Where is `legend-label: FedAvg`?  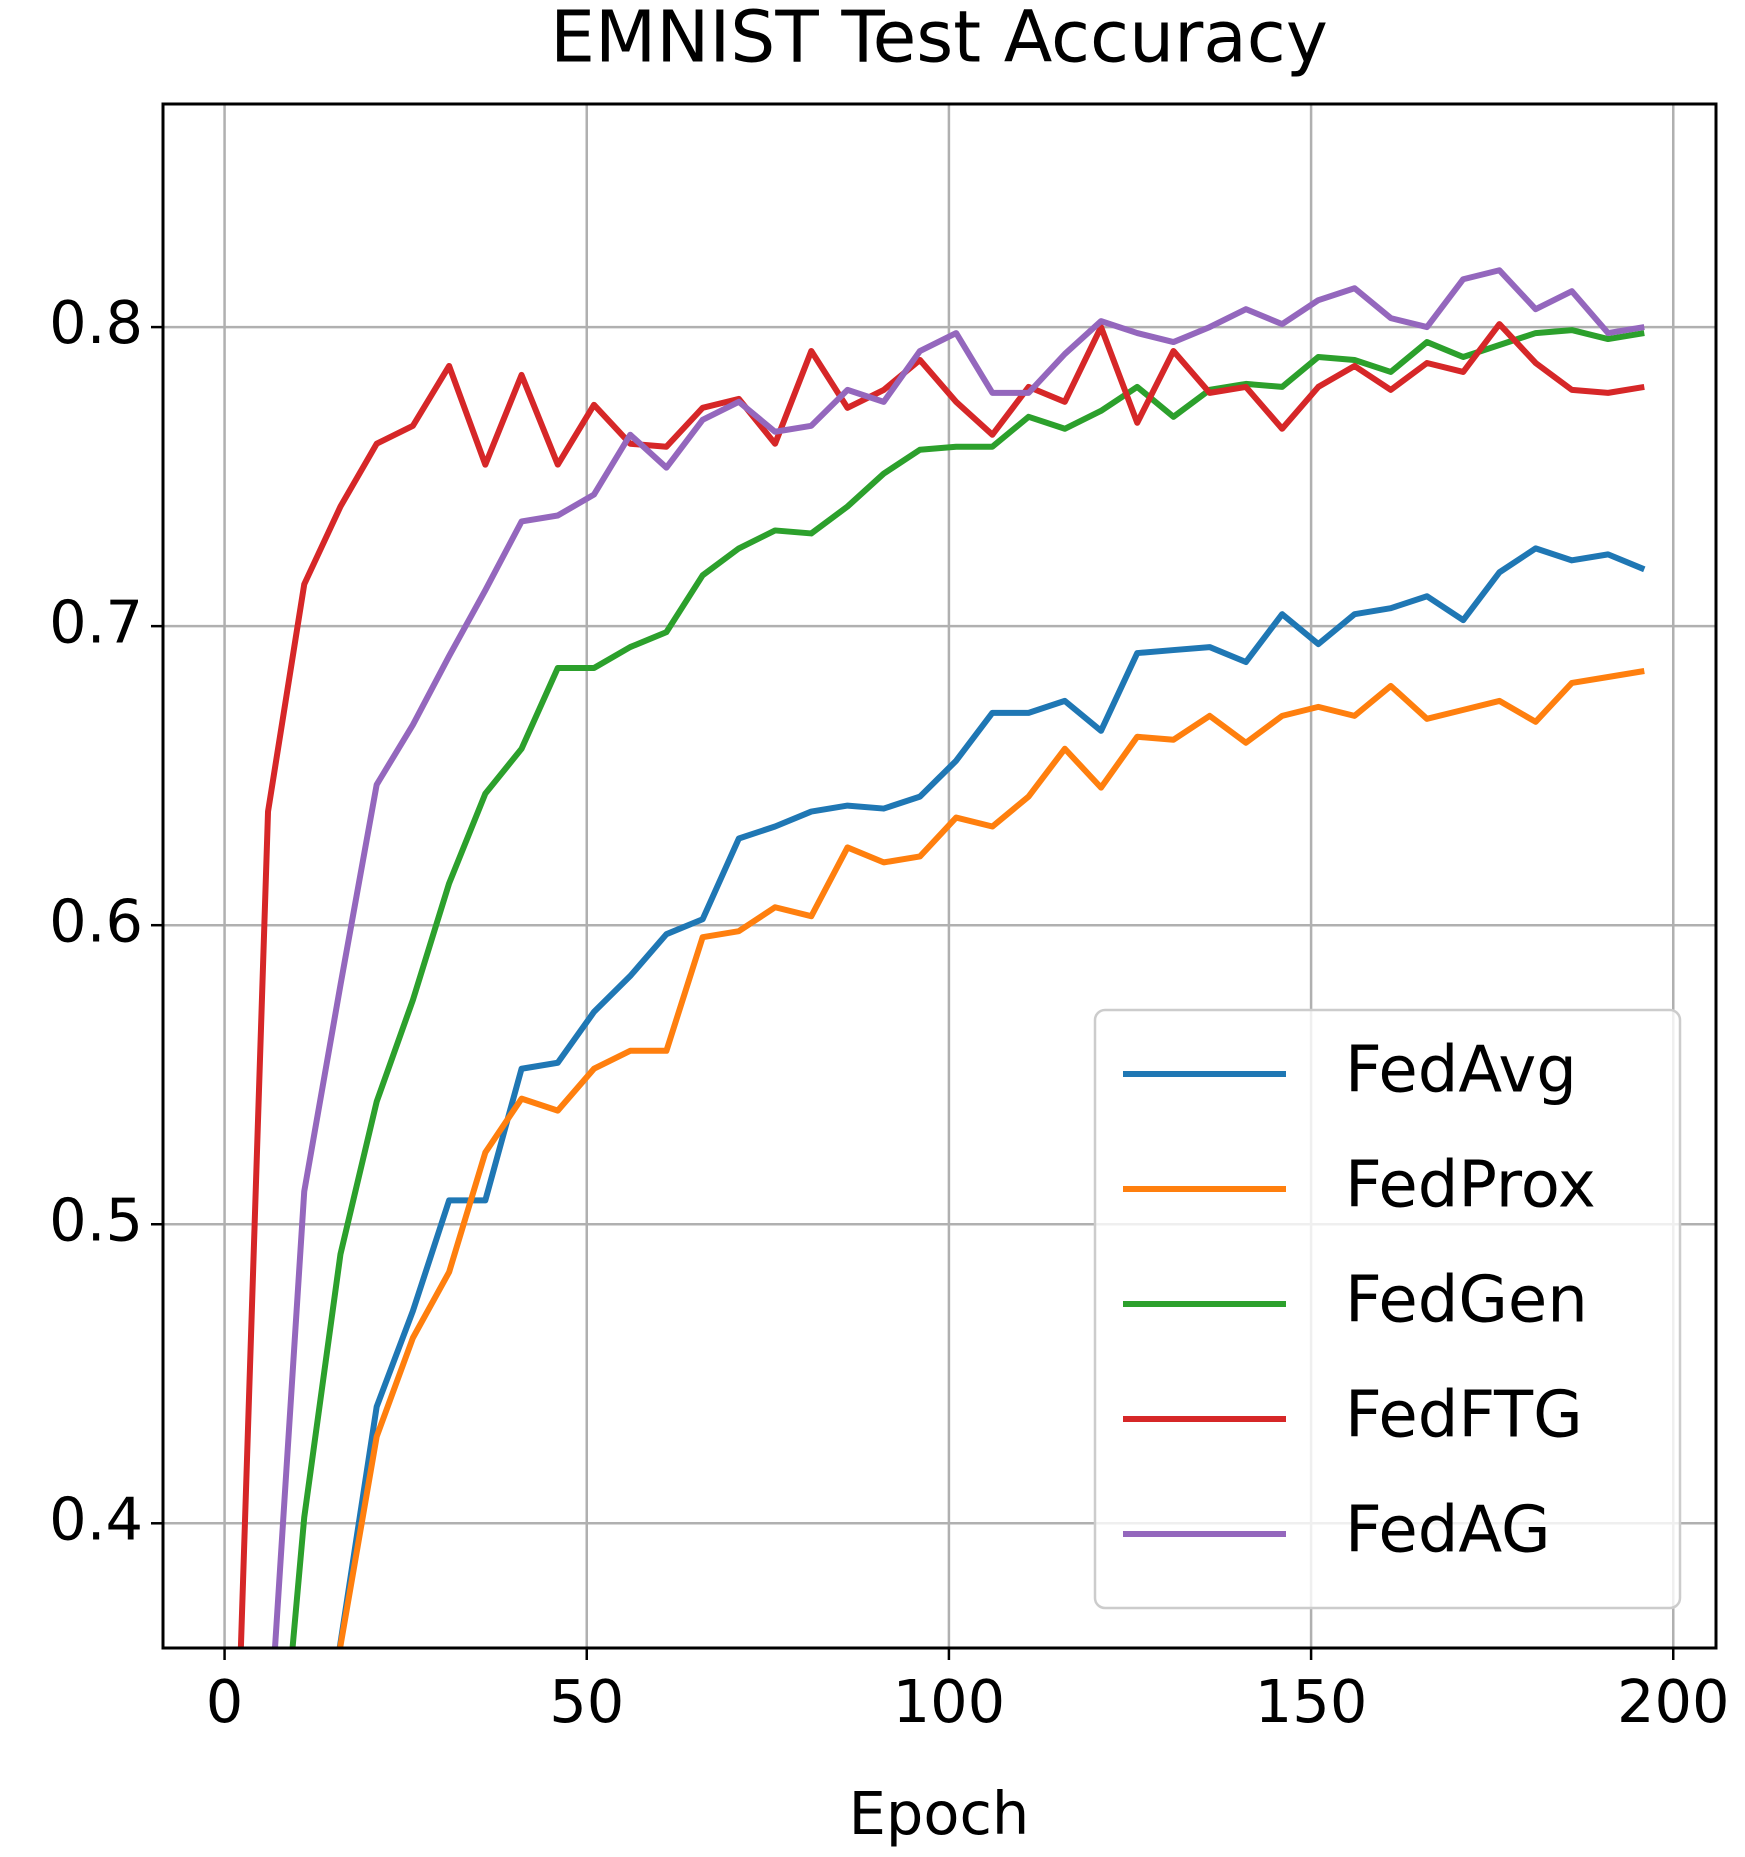 legend-label: FedAvg is located at coordinates (1461, 1071).